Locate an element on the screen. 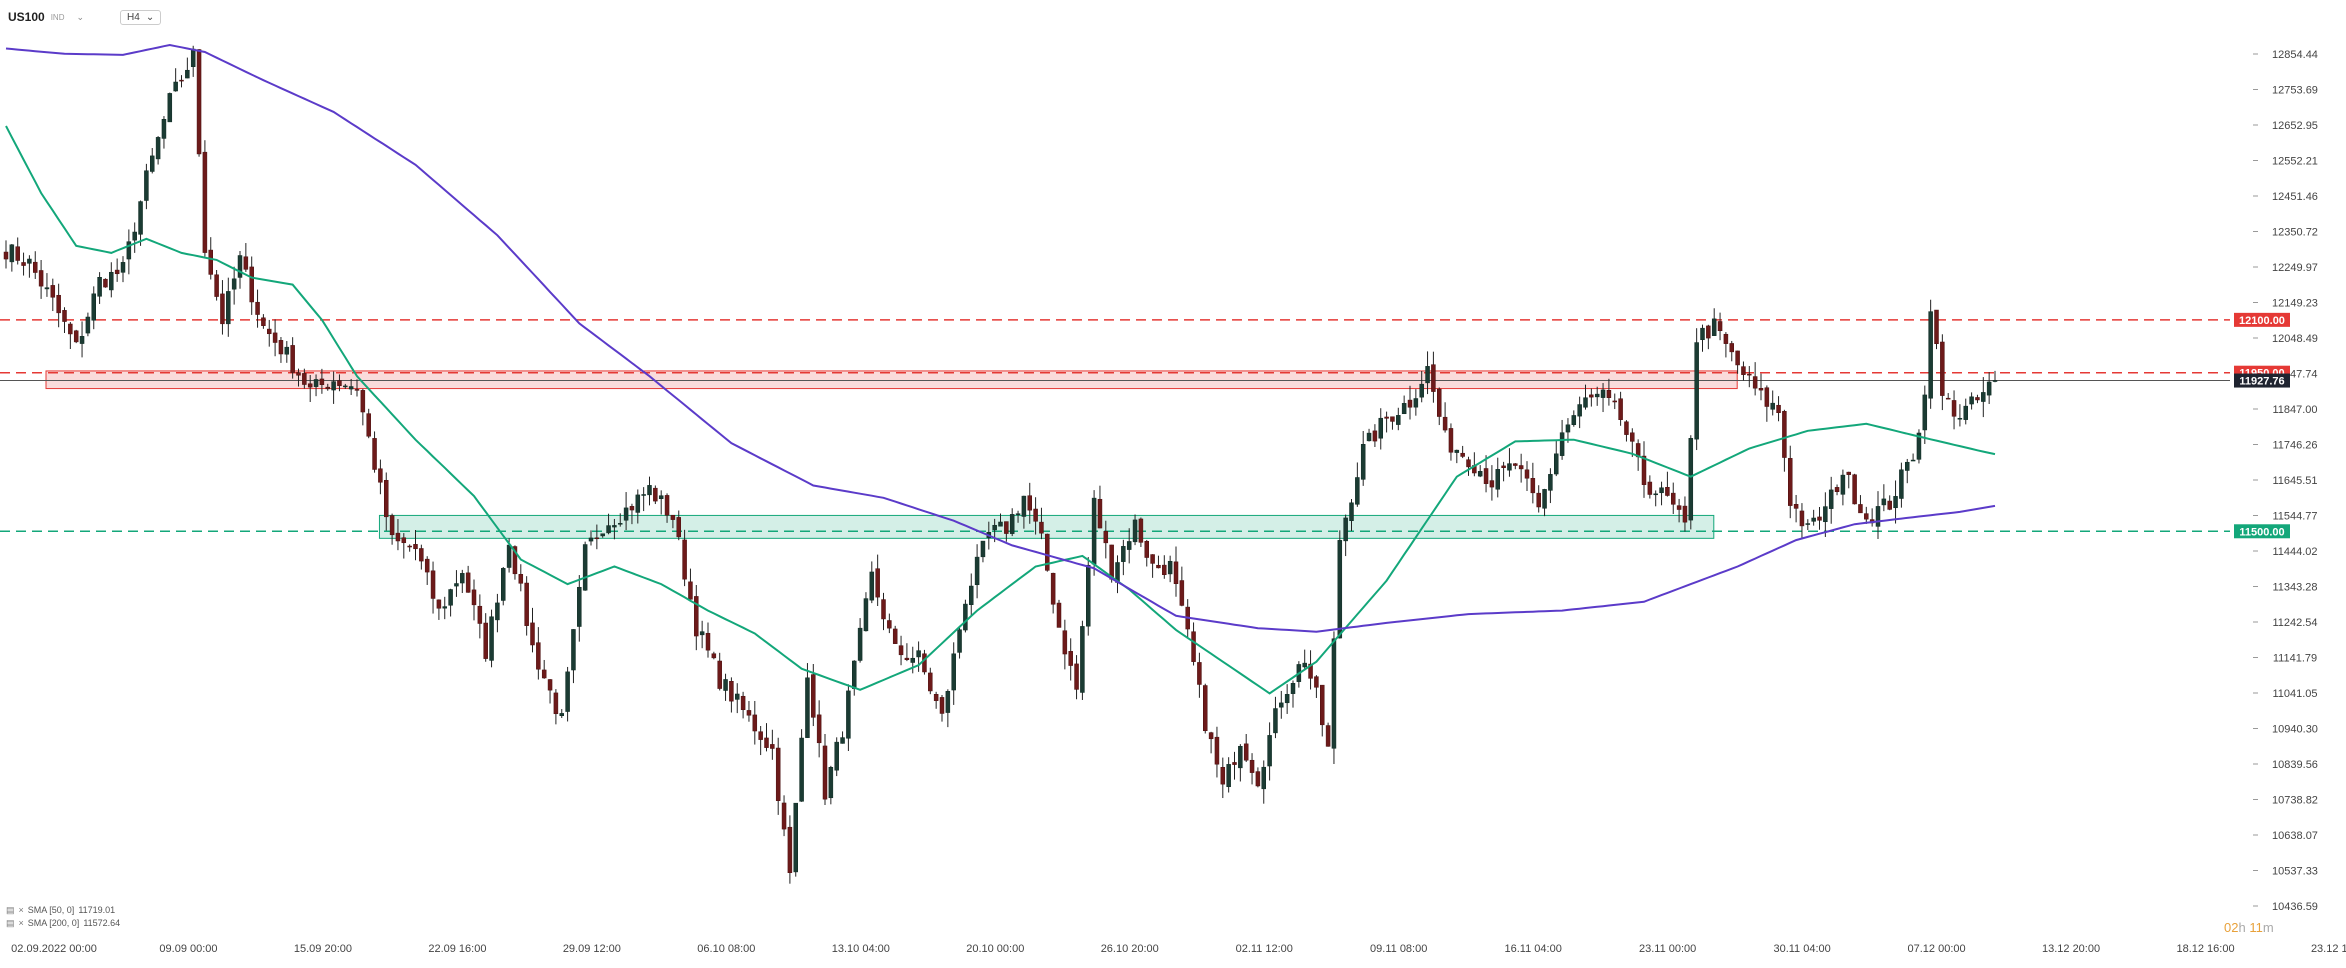 The width and height of the screenshot is (2346, 968). chevron-down-icon: ⌄ is located at coordinates (80, 16).